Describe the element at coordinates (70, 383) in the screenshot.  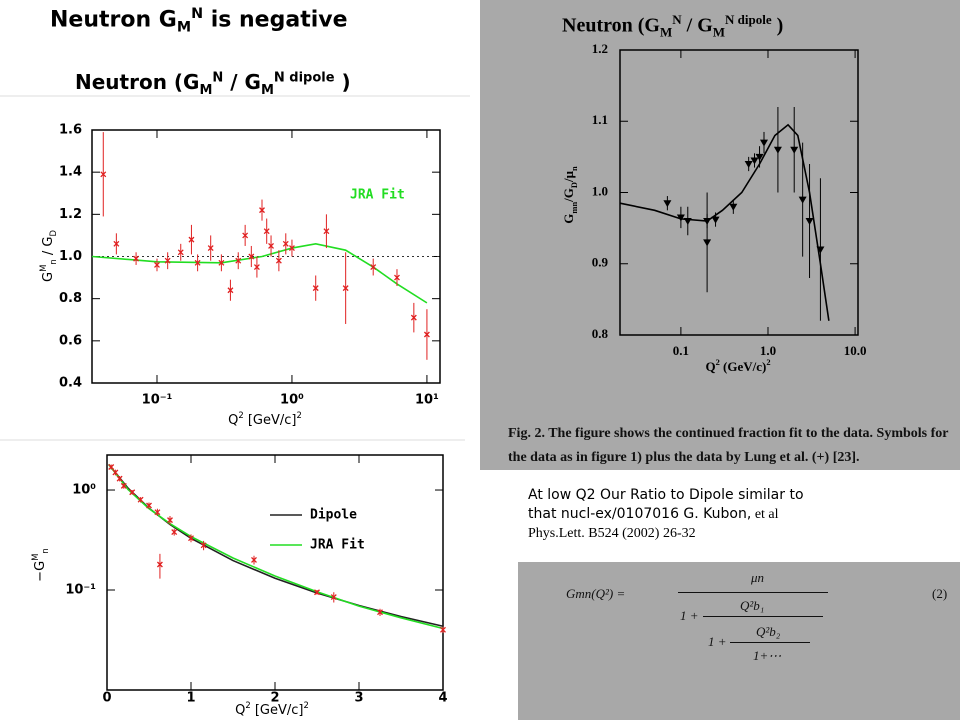
I see `y-tick-label: 0.4` at that location.